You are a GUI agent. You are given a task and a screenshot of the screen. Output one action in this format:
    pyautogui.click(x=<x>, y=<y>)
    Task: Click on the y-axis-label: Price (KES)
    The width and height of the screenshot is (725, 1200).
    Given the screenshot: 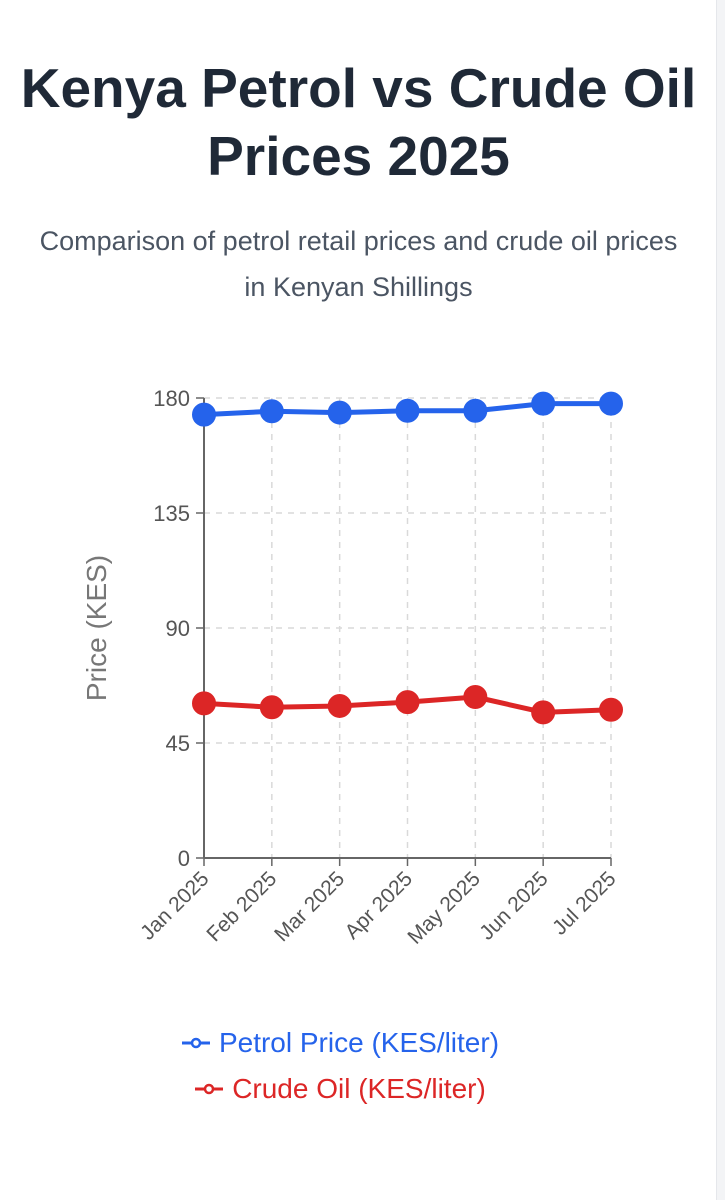 What is the action you would take?
    pyautogui.click(x=96, y=628)
    